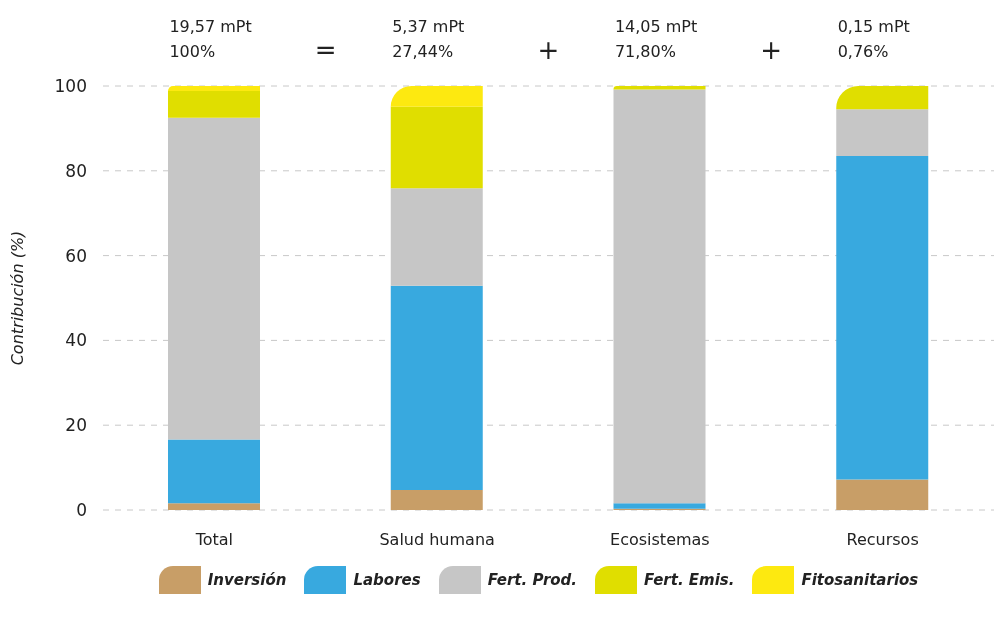  I want to click on legend-label: Fert. Prod., so click(532, 580).